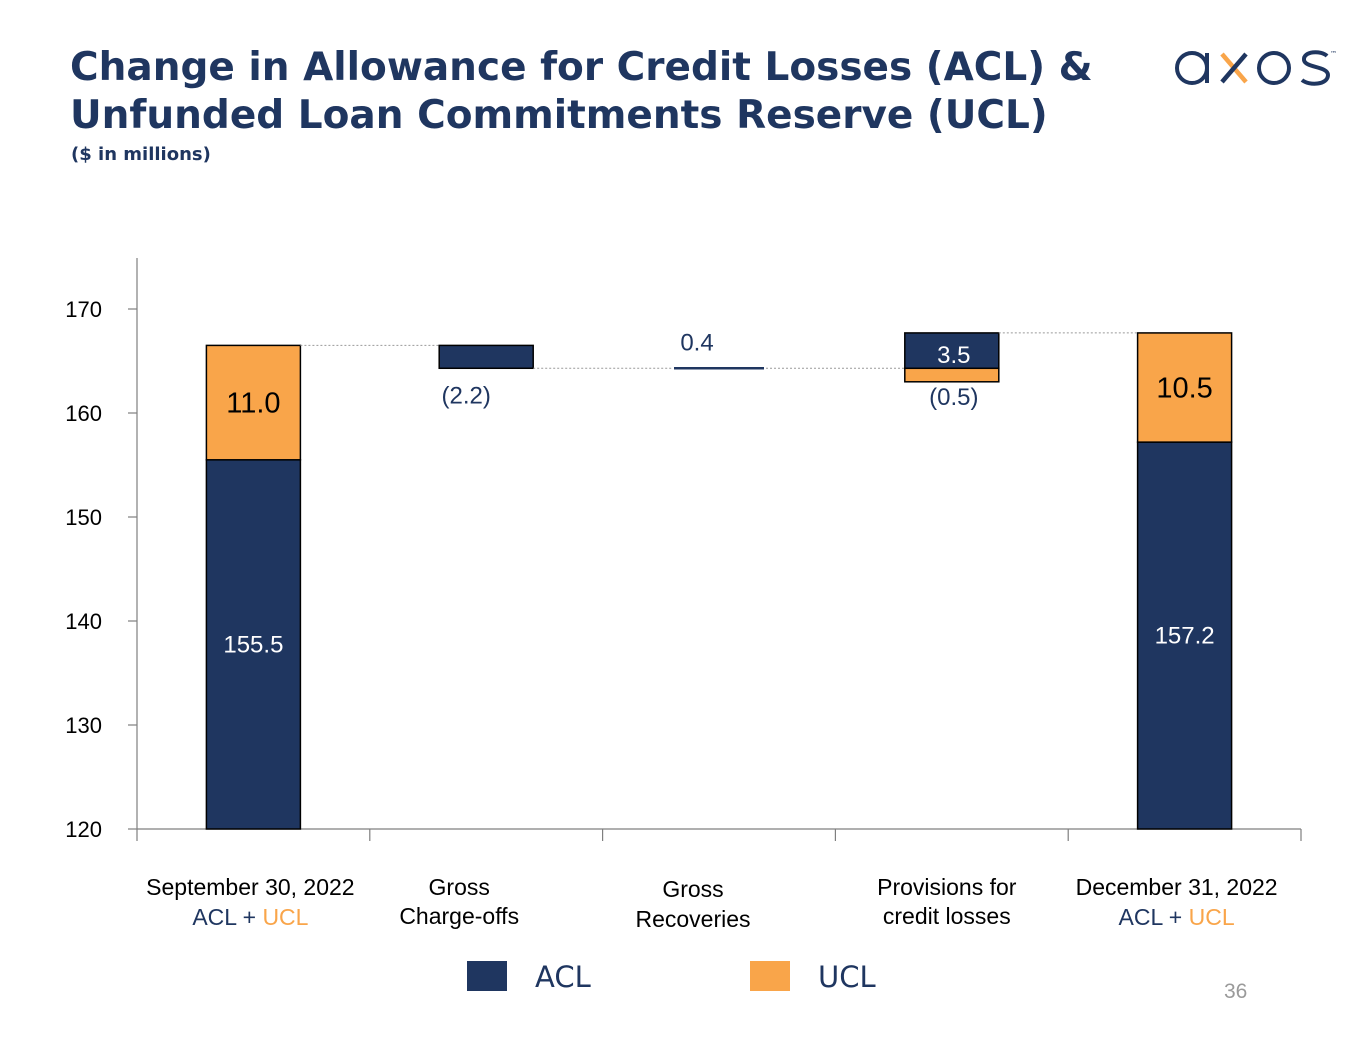 This screenshot has height=1055, width=1365. What do you see at coordinates (141, 154) in the screenshot?
I see `page-subtitle: ($ in millions)` at bounding box center [141, 154].